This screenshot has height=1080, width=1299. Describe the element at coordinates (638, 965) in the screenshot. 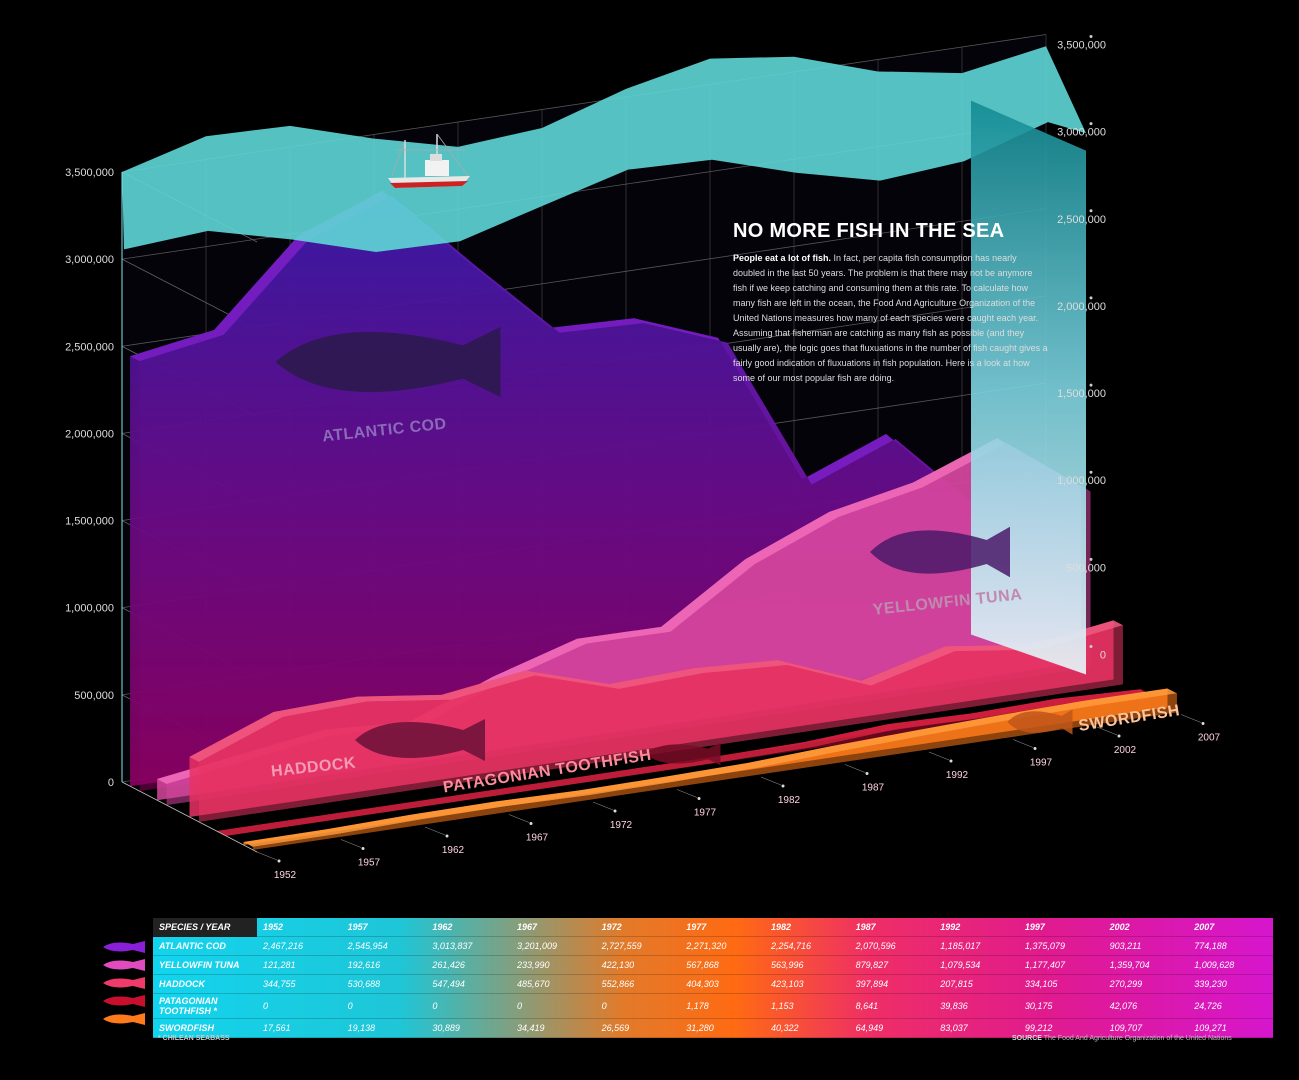

I see `table-value-cell: 422,130` at that location.